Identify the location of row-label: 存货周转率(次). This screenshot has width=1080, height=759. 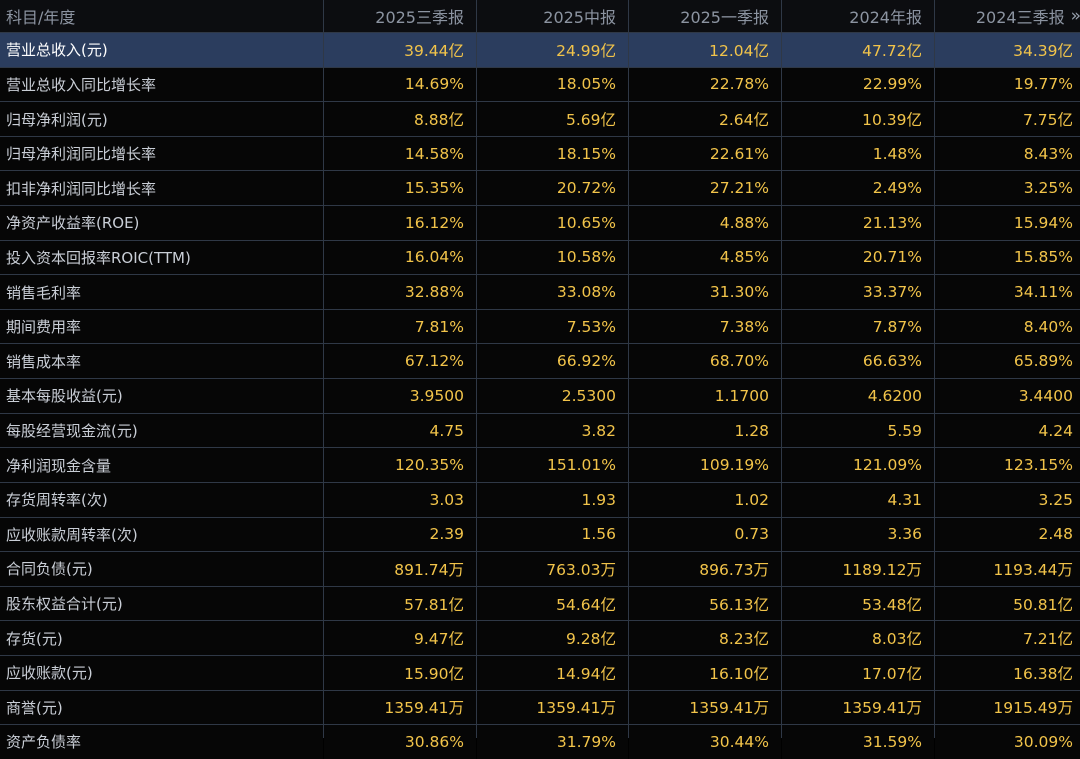
(161, 499).